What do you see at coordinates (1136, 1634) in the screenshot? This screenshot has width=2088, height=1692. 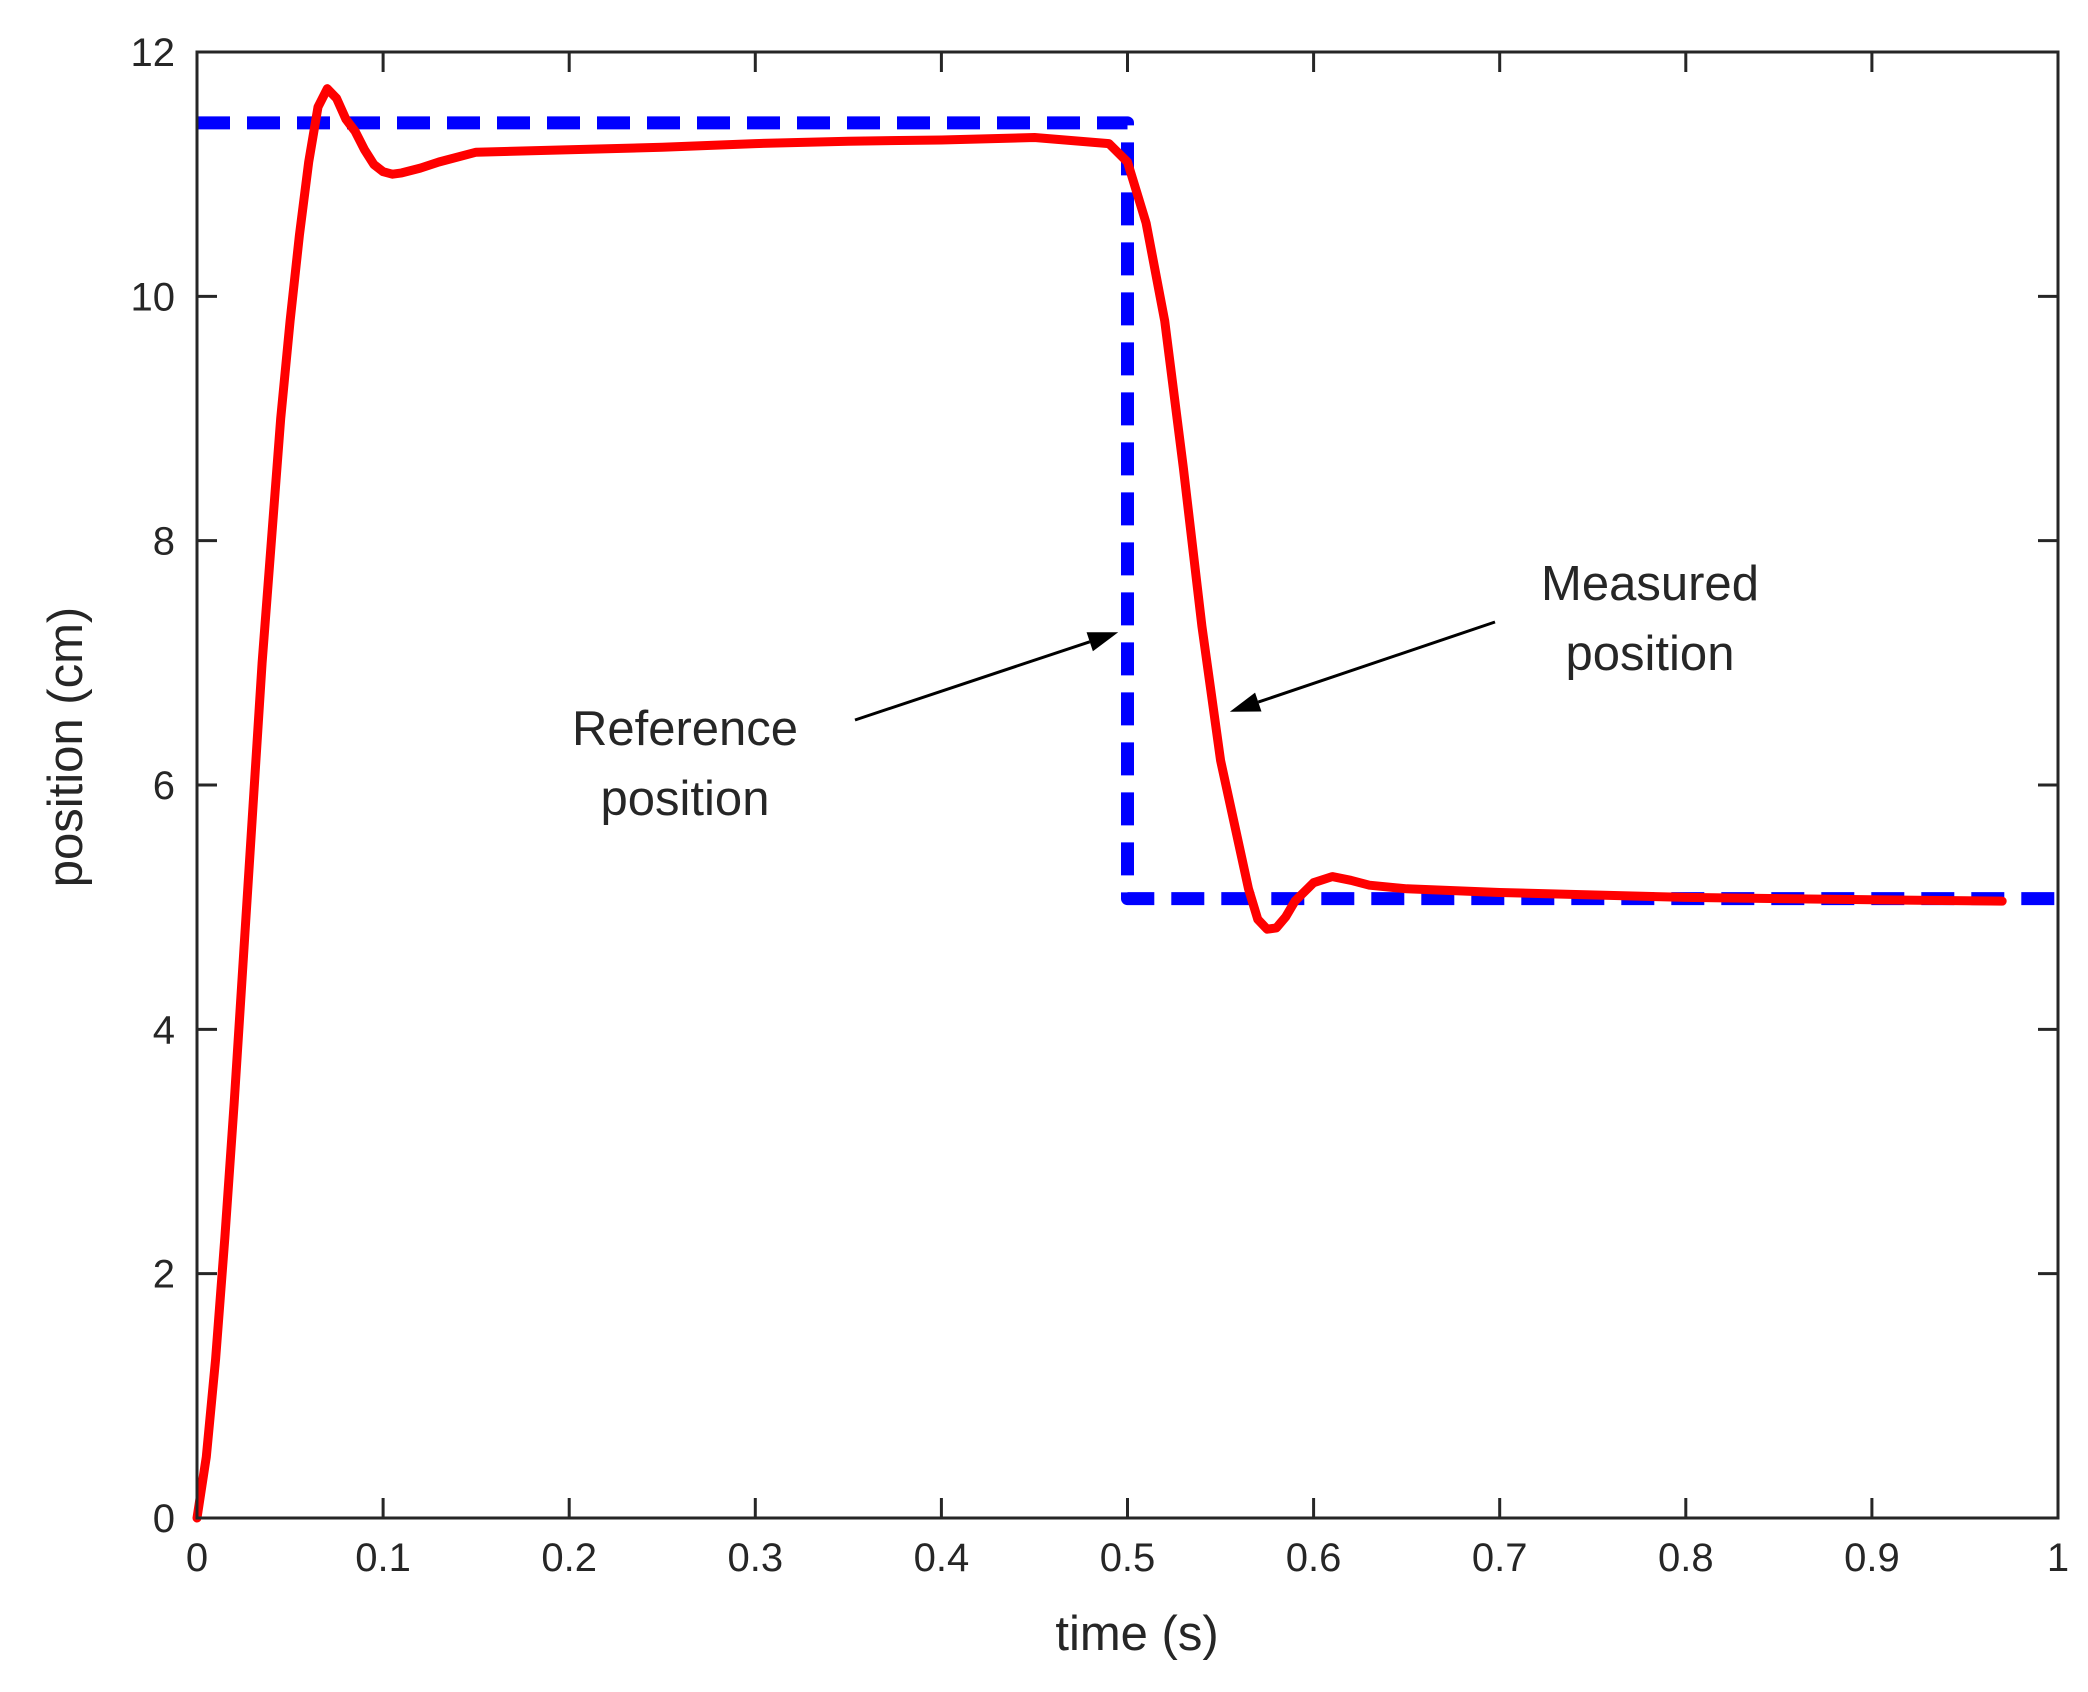 I see `x-axis-label: time (s)` at bounding box center [1136, 1634].